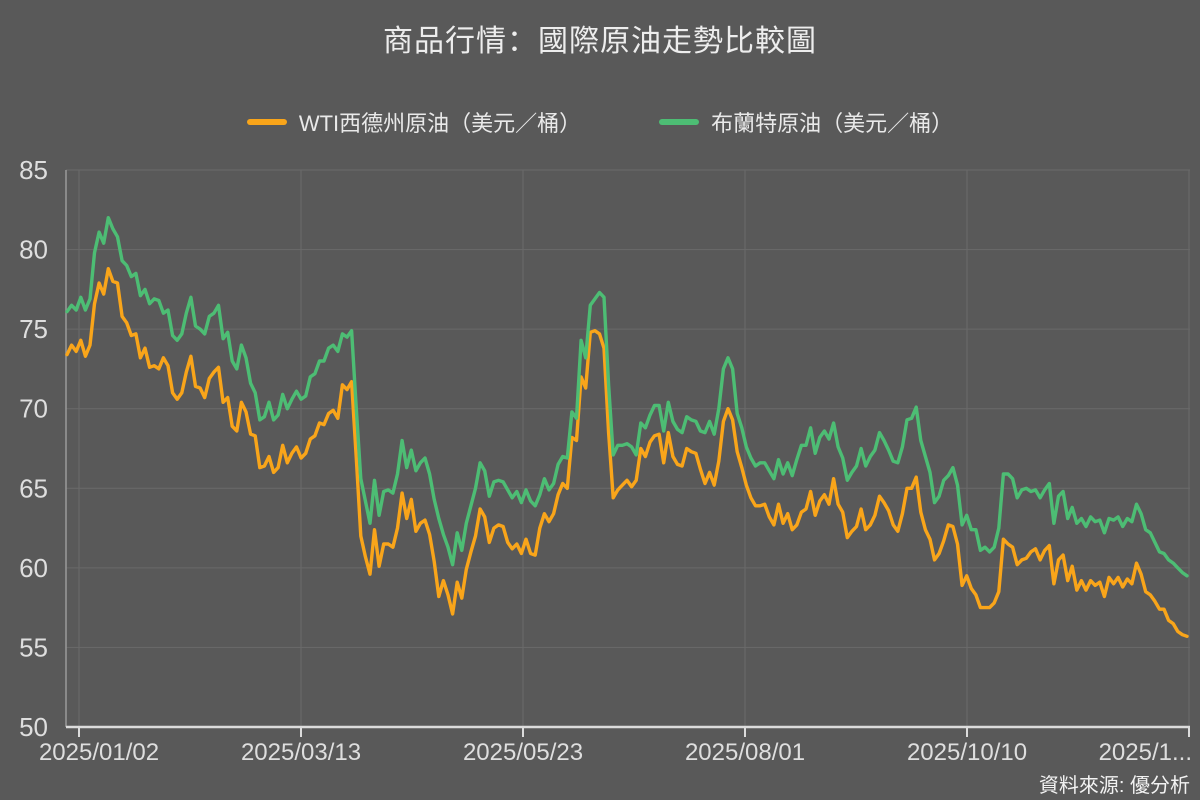  What do you see at coordinates (832, 123) in the screenshot?
I see `legend-label-brent: 布蘭特原油（美元／桶）` at bounding box center [832, 123].